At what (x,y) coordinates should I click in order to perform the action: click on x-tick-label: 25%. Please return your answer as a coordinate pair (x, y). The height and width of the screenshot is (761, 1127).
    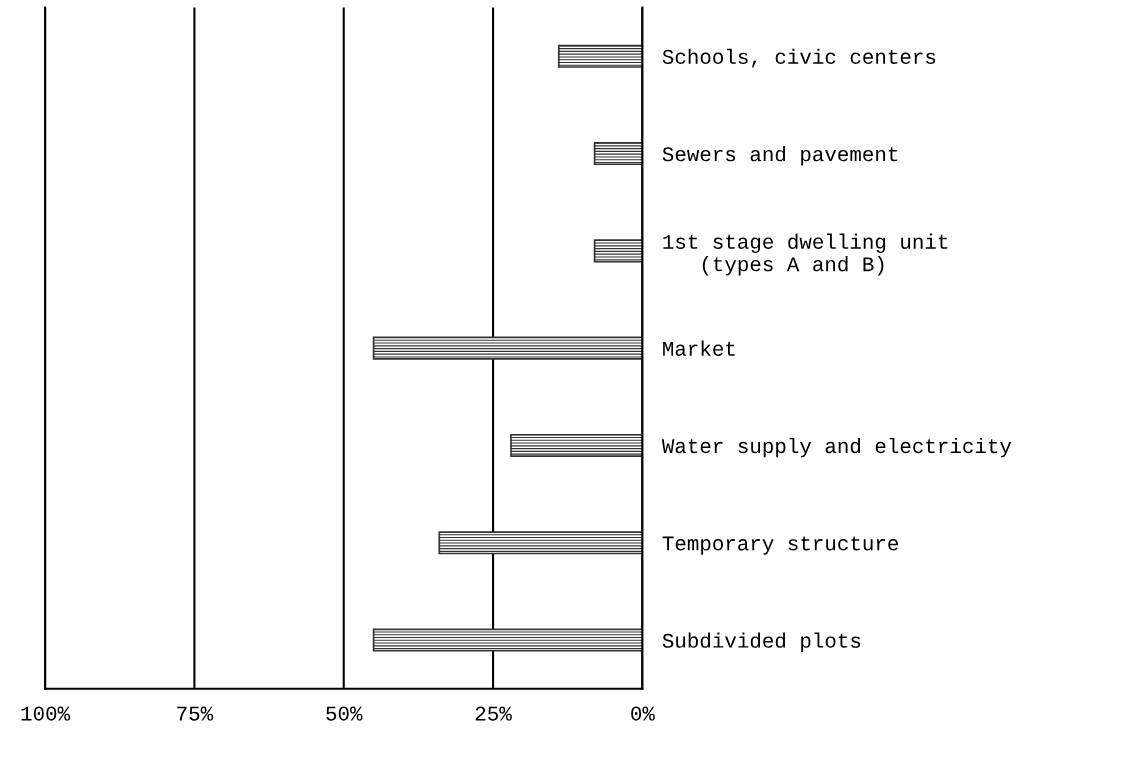
    Looking at the image, I should click on (493, 713).